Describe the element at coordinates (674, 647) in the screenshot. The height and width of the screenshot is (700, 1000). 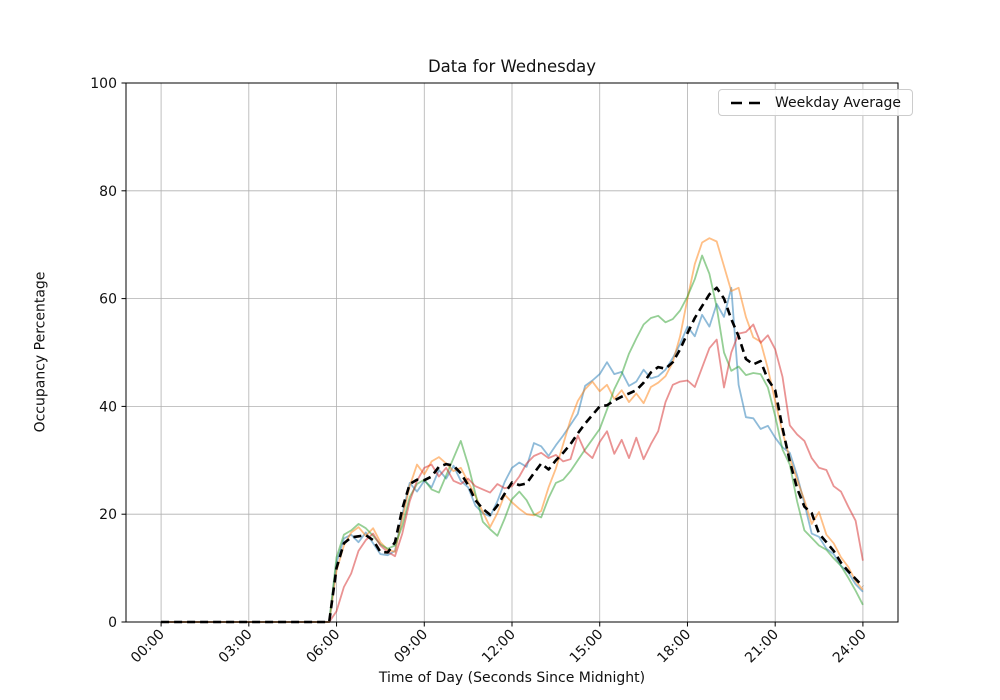
I see `x-tick-label: 18:00` at that location.